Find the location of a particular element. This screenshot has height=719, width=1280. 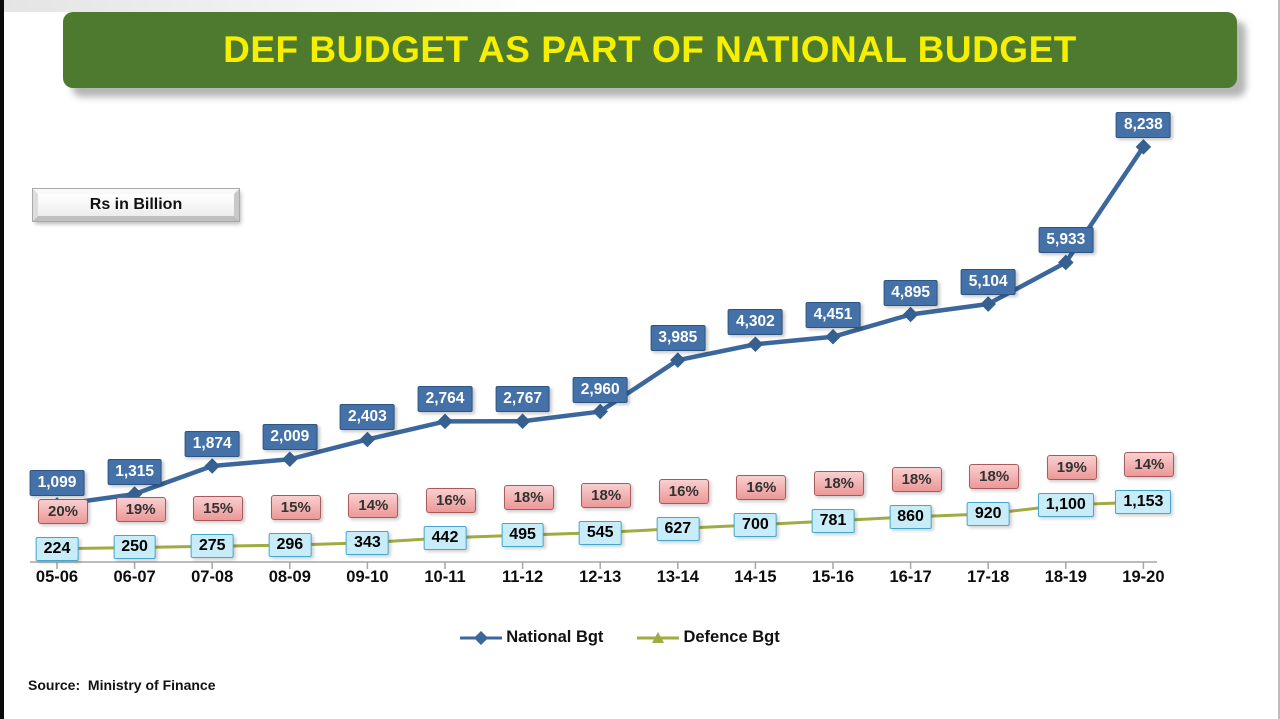

unit-label-text: Rs in Billion is located at coordinates (136, 204).